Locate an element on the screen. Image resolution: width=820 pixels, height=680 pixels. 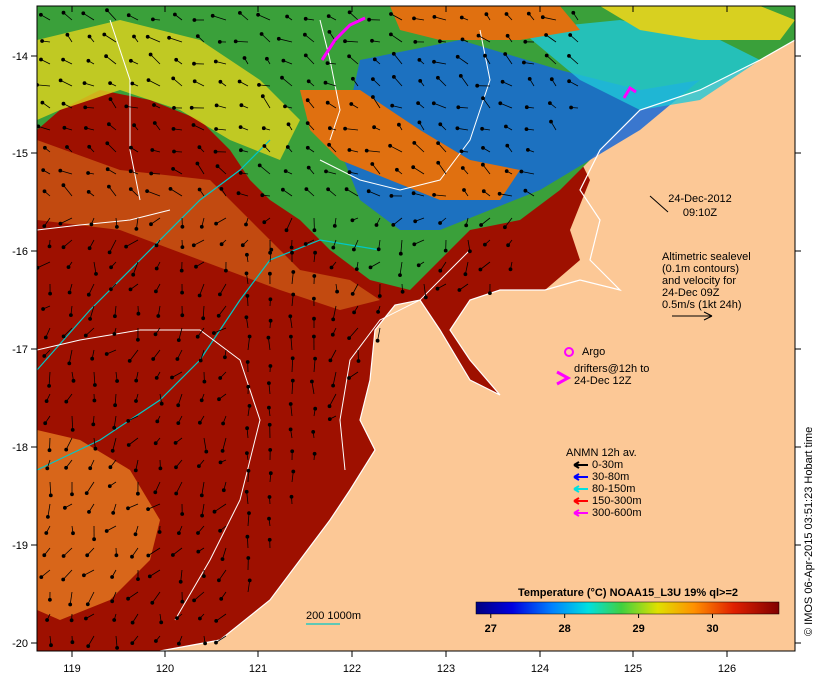
credit-text: © IMOS 06-Apr-2015 03:51:23 Hobart time is located at coordinates (809, 531).